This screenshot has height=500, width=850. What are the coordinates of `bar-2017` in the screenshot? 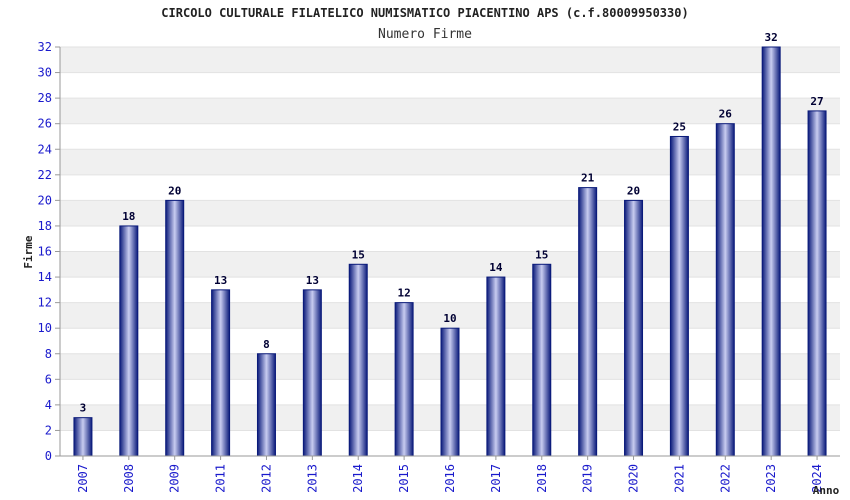 It's located at (496, 366).